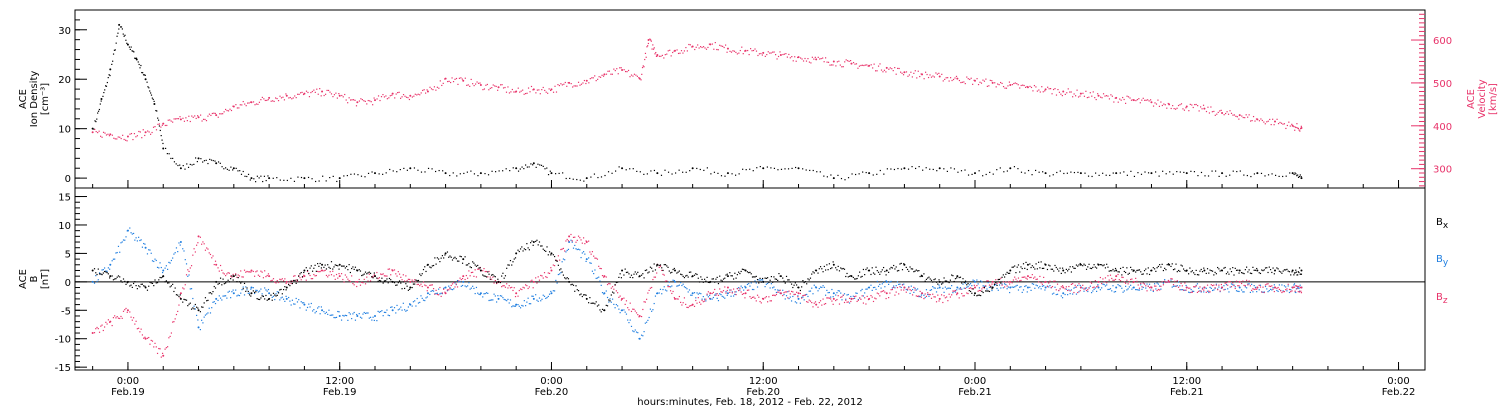  Describe the element at coordinates (975, 392) in the screenshot. I see `xtick-date-label: Feb.21` at that location.